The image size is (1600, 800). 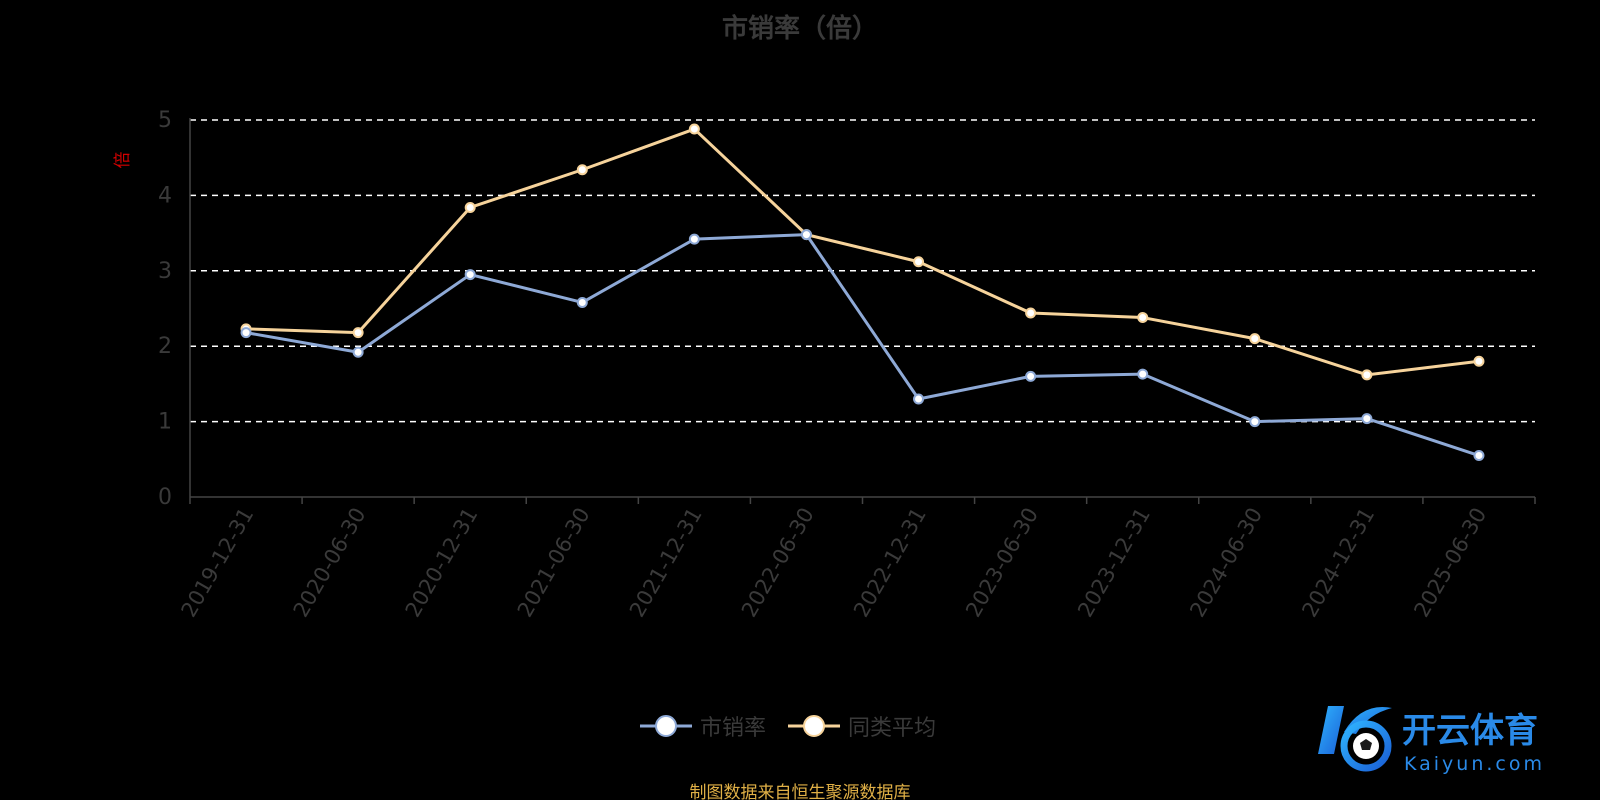 I want to click on y-tick-label: 1, so click(x=165, y=422).